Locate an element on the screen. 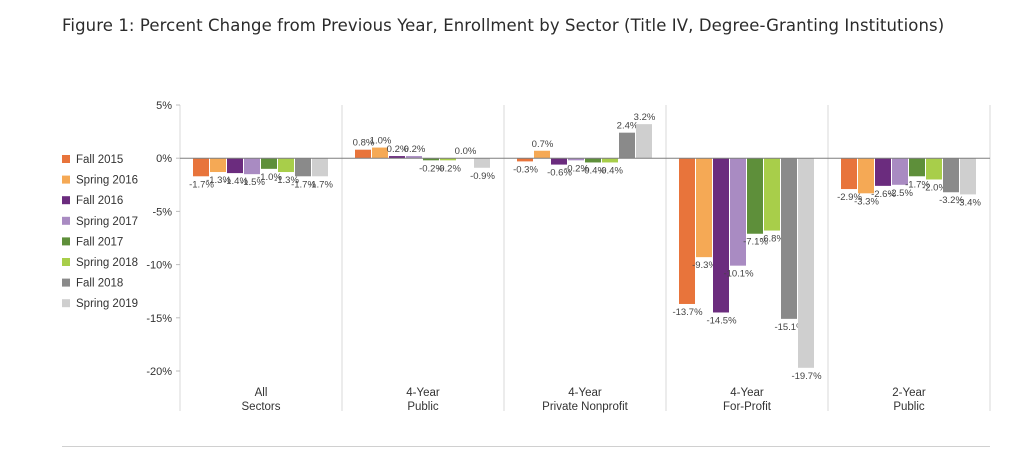 The image size is (1024, 464). data-label: -3.2% is located at coordinates (951, 200).